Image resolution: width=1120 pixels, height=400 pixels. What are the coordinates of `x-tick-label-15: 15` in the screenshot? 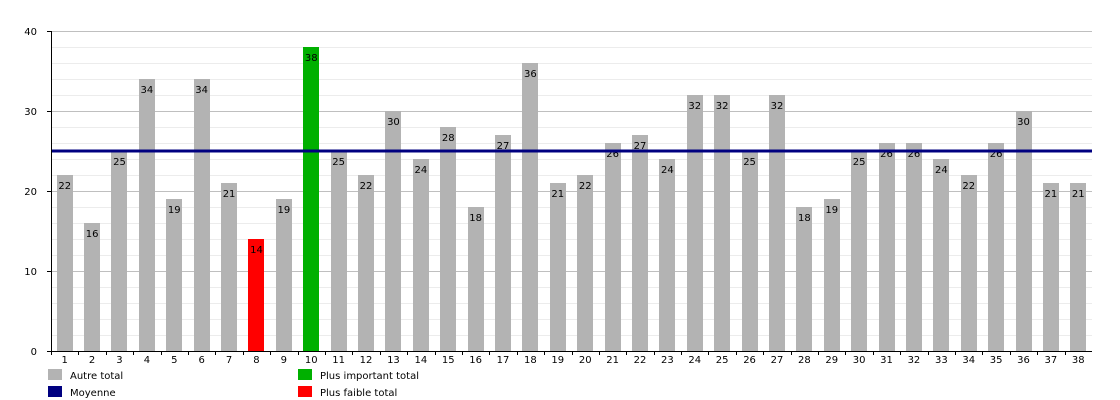 It's located at (448, 360).